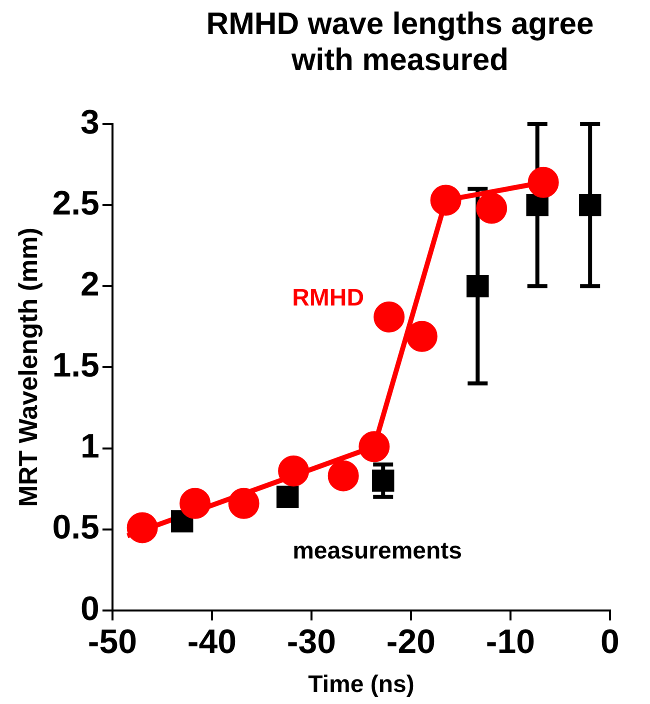 The image size is (650, 704). Describe the element at coordinates (311, 642) in the screenshot. I see `x-tick-label: -30` at that location.